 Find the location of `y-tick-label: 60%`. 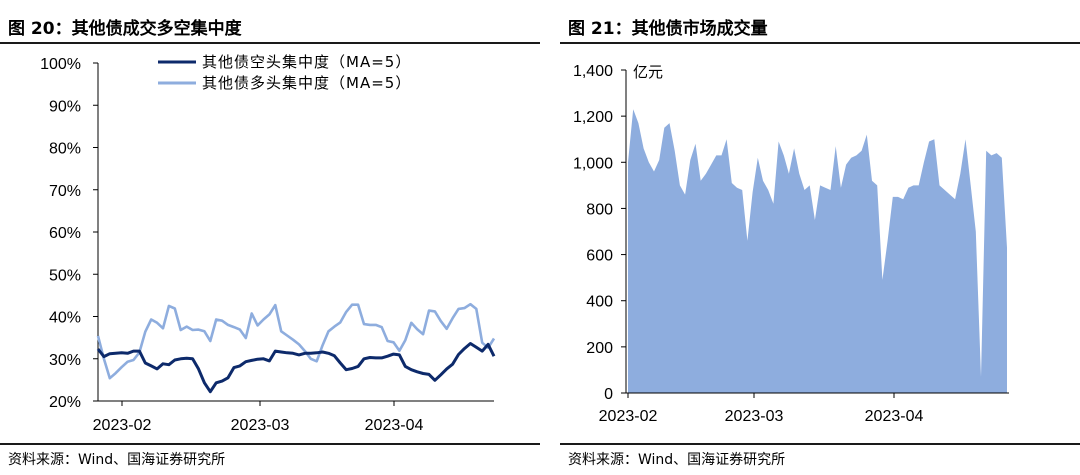

y-tick-label: 60% is located at coordinates (65, 233).